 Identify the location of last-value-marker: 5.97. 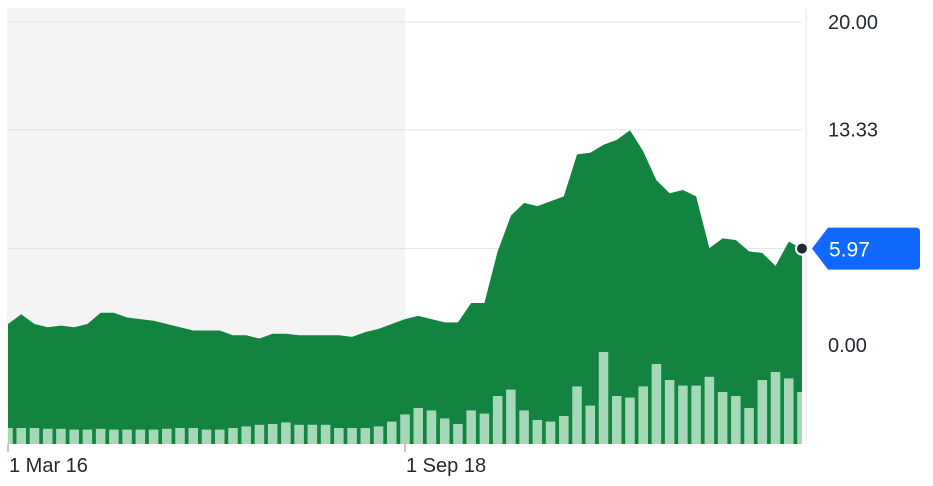
(857, 248).